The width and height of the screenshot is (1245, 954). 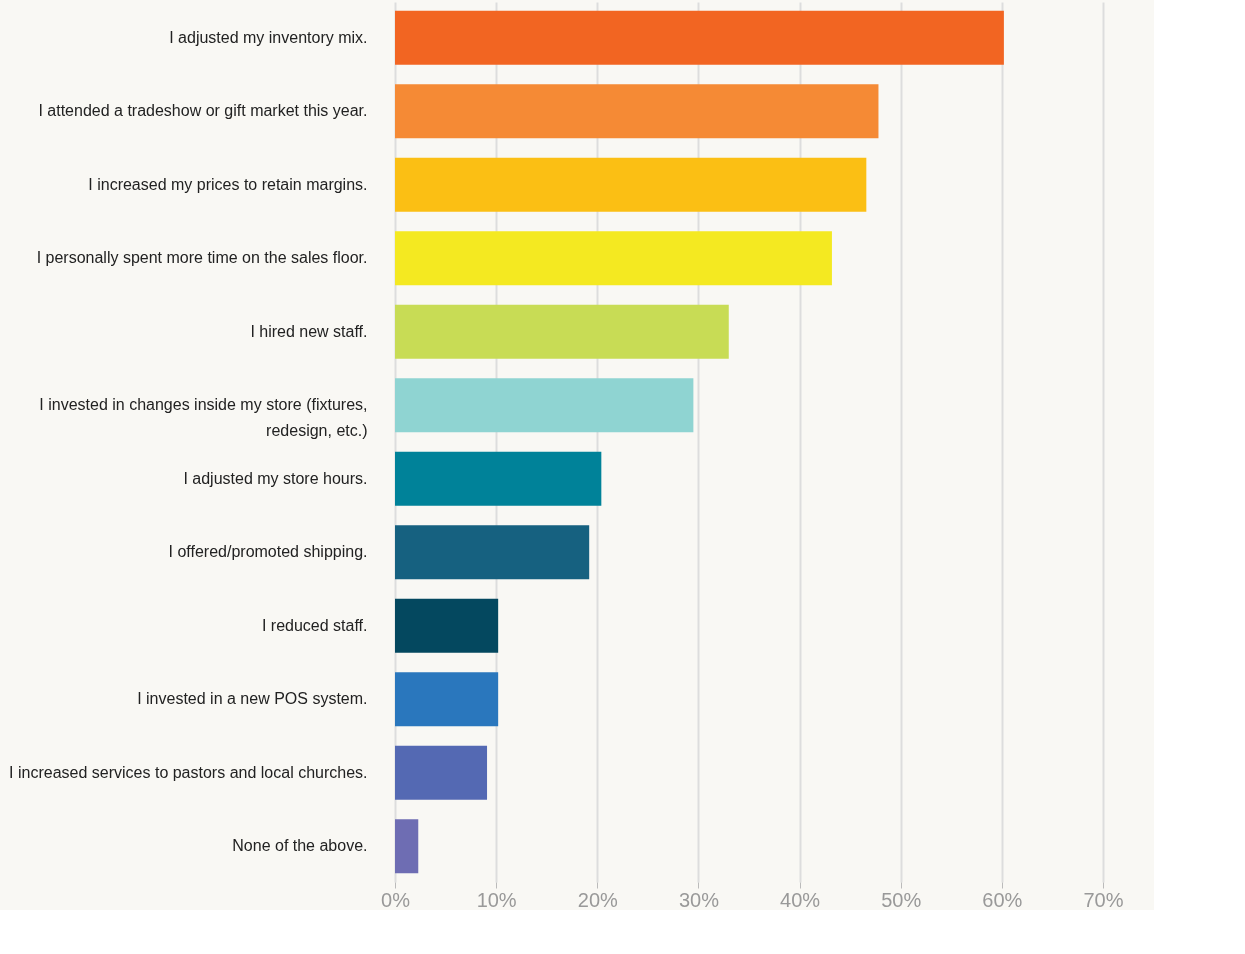 I want to click on y-tick-label: I personally spent more time on the sales floor., so click(x=202, y=258).